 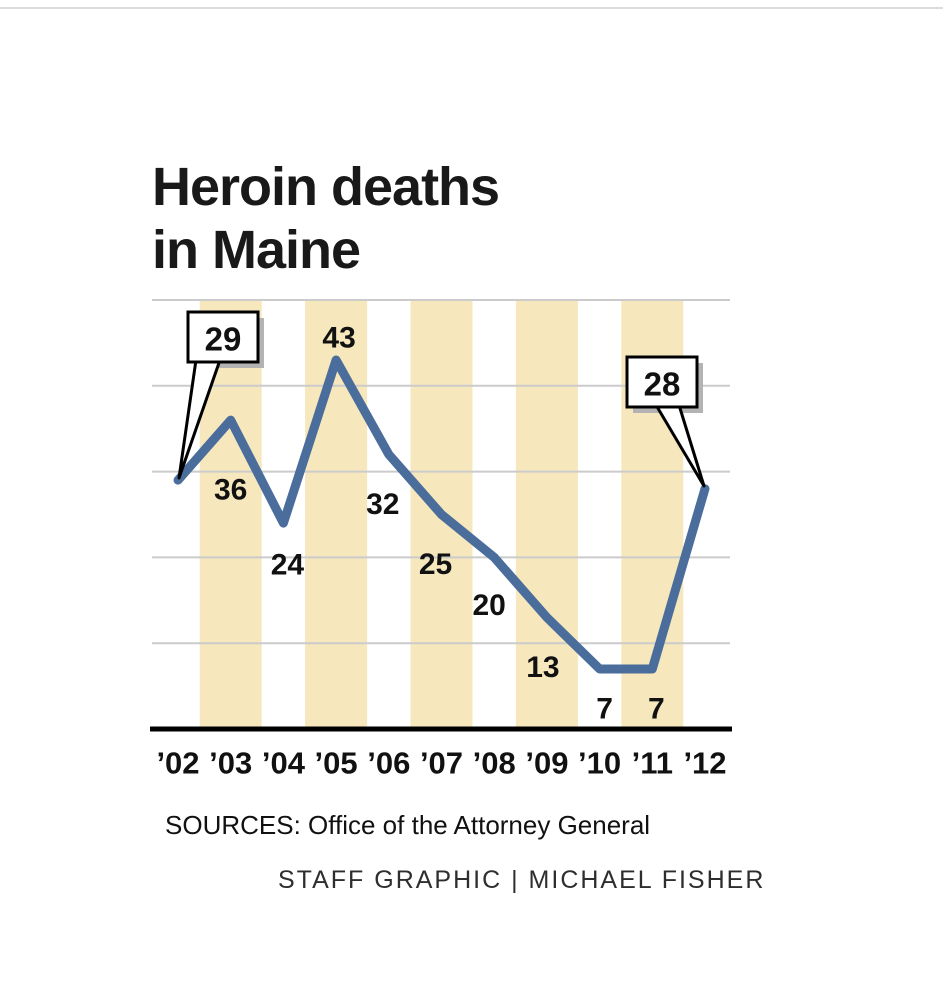 What do you see at coordinates (546, 514) in the screenshot?
I see `year-stripe` at bounding box center [546, 514].